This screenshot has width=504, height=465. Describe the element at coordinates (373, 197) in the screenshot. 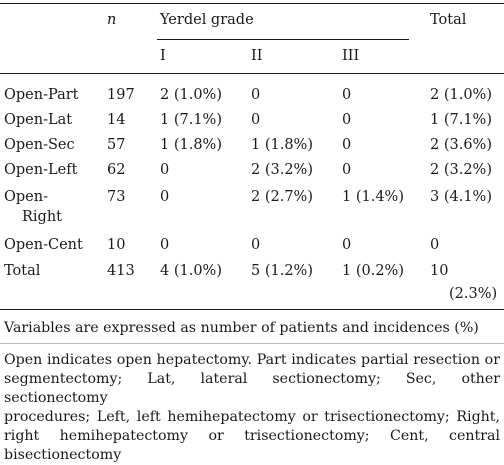

I see `cell-grade-3: 1 (1.4%)` at that location.